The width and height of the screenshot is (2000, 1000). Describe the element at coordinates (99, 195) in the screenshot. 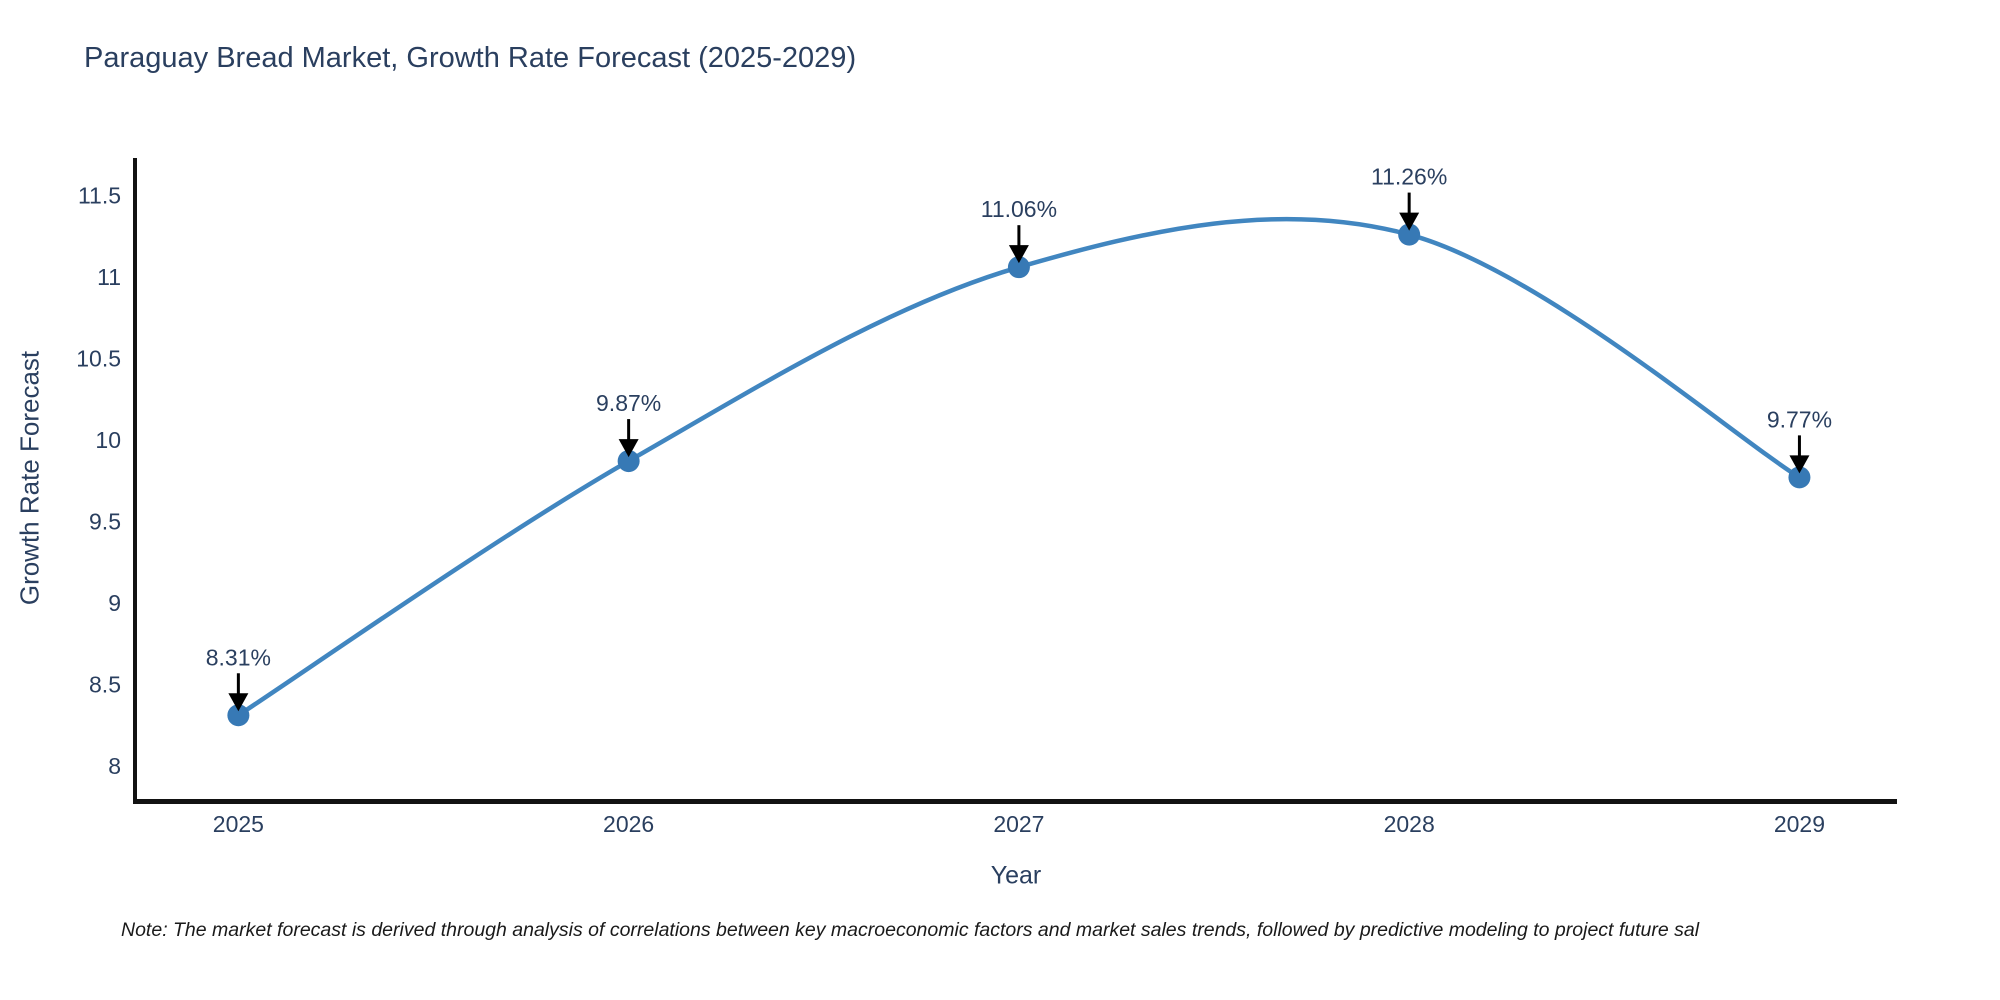

I see `y-tick-label: 11.5` at that location.